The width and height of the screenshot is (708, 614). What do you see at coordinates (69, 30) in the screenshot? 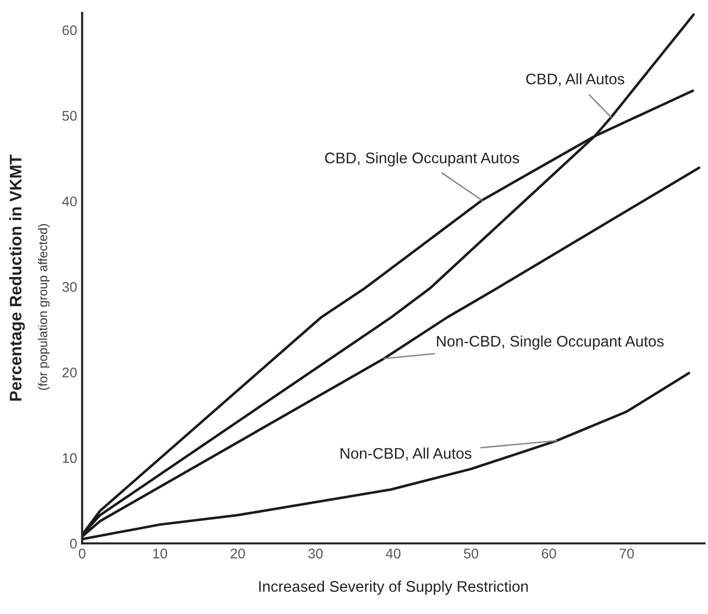
I see `y-tick-label: 60` at bounding box center [69, 30].